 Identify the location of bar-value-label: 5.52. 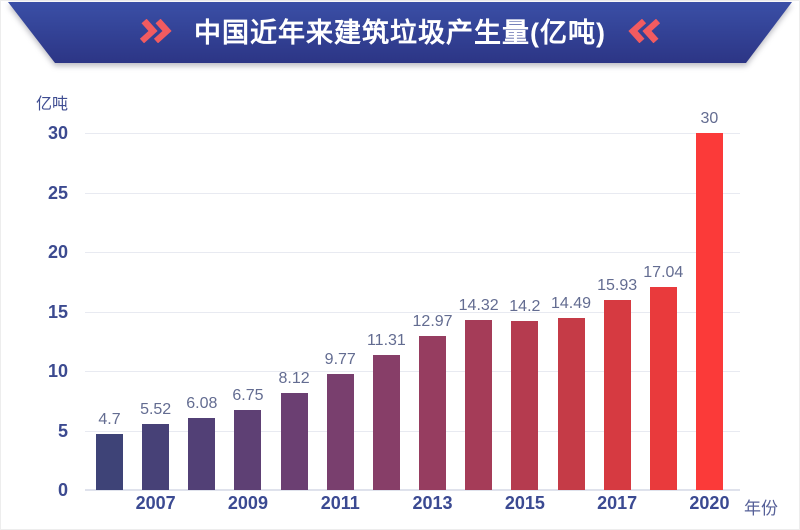
(156, 410).